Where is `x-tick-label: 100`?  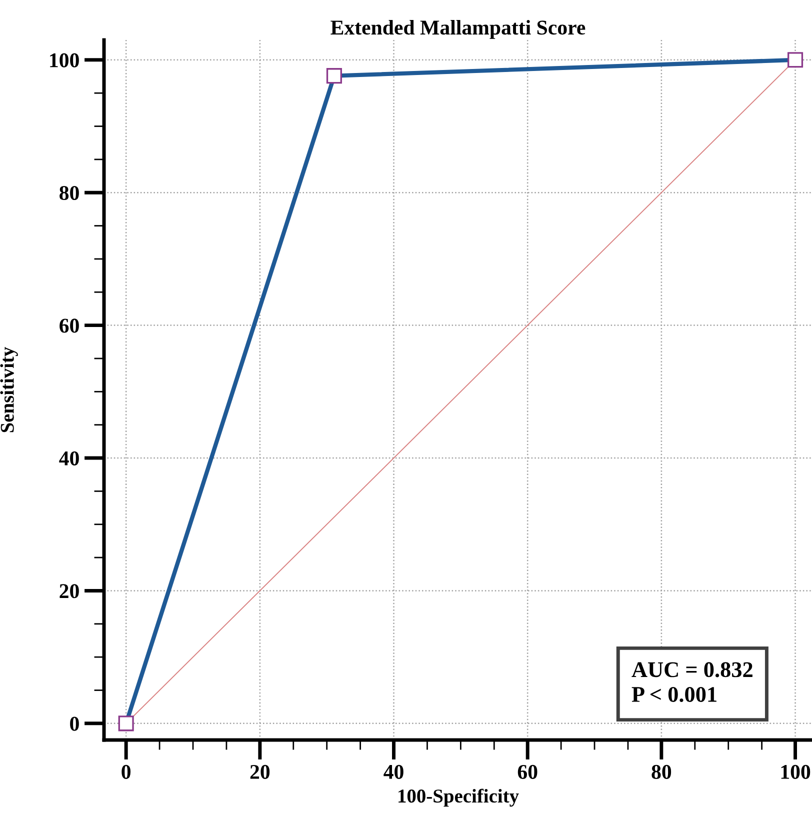
x-tick-label: 100 is located at coordinates (795, 771).